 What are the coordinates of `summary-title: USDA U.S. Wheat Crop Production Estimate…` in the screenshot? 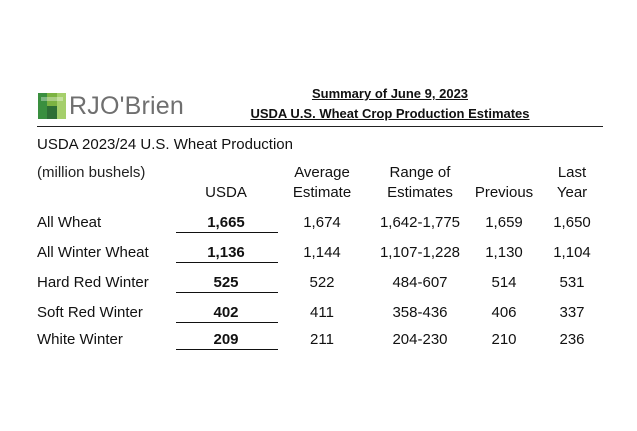 It's located at (390, 113).